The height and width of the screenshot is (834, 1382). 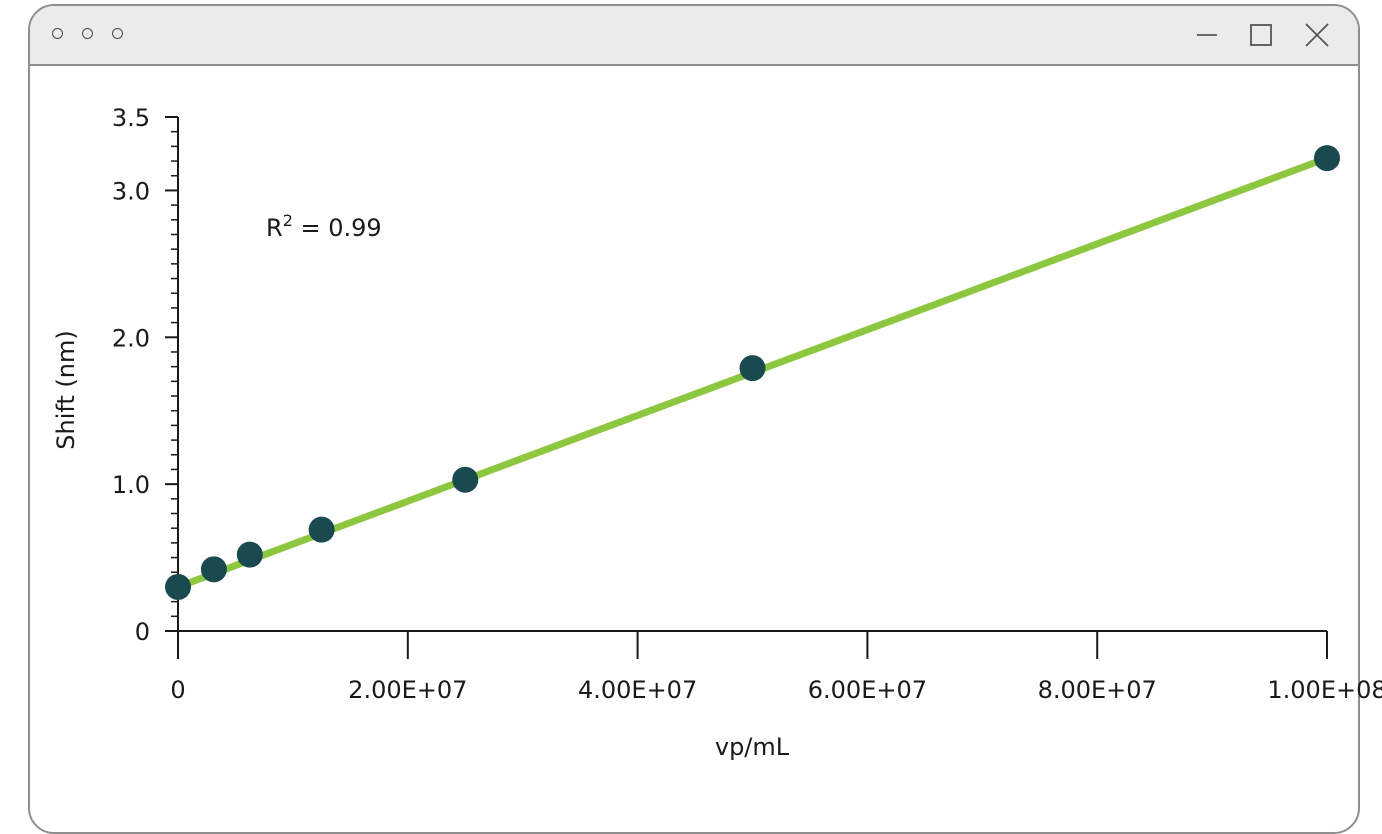 I want to click on y-tick-label: 1.0, so click(x=131, y=485).